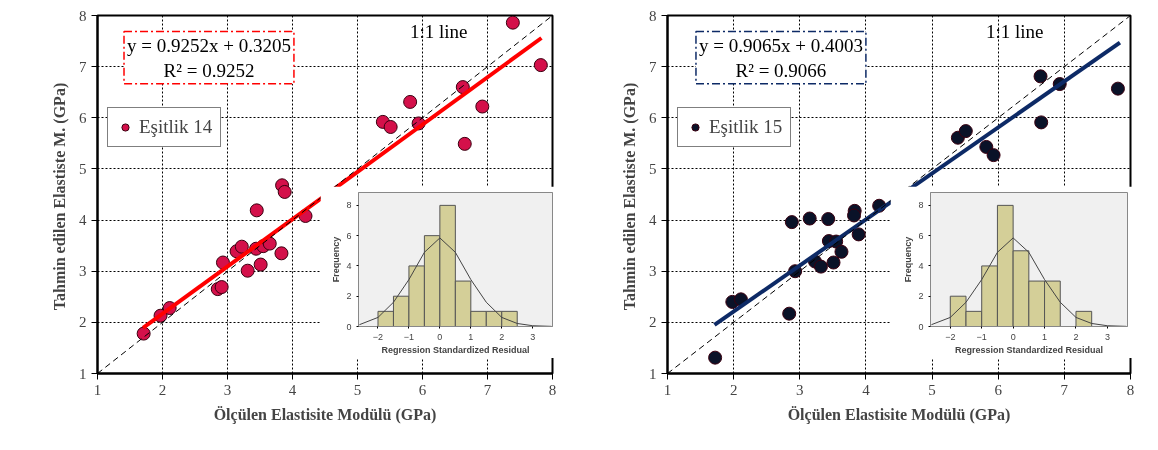  I want to click on legend-label: Eşitlik 14, so click(176, 127).